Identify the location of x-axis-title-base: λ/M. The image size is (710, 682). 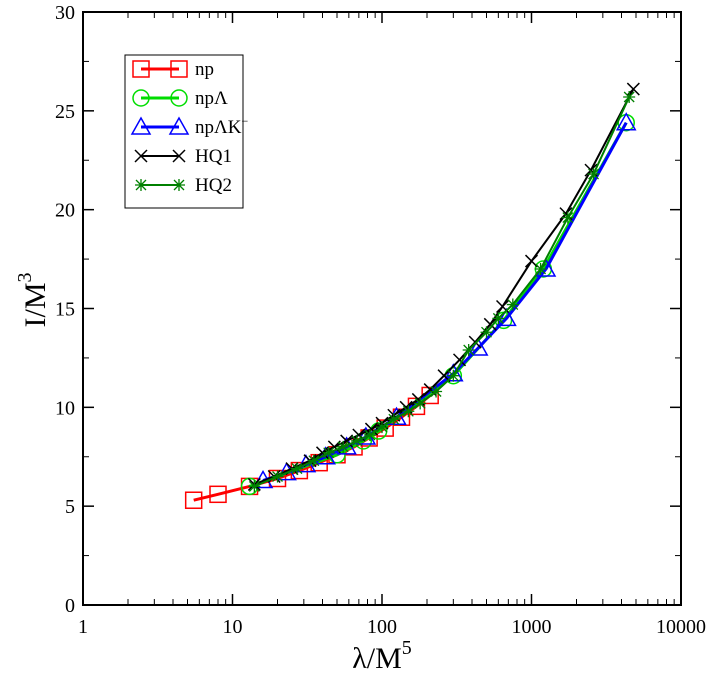
(377, 658).